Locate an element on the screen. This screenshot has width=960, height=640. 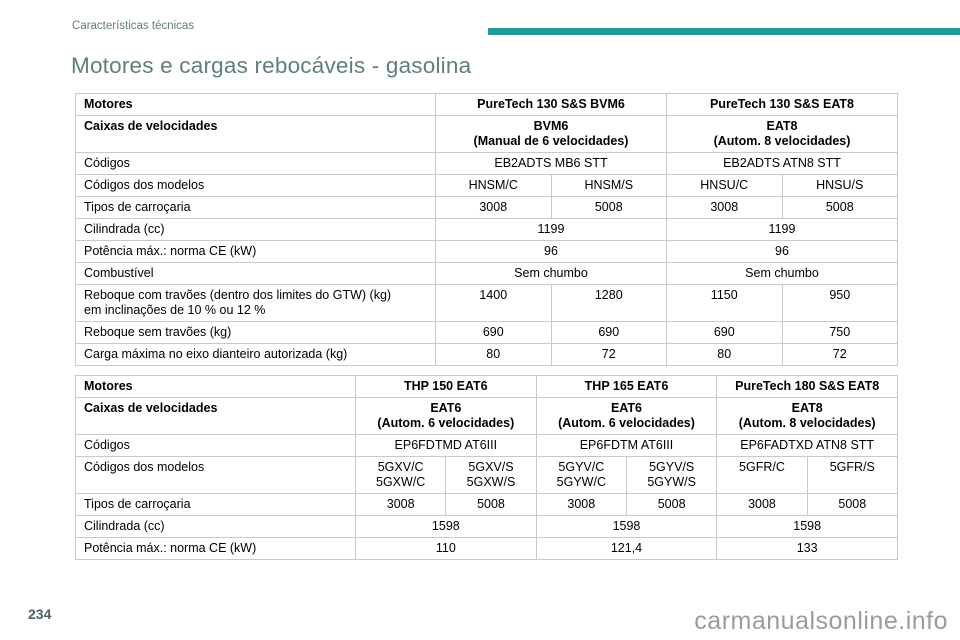
value-cell: EP6FADTXD ATN8 STT is located at coordinates (807, 445).